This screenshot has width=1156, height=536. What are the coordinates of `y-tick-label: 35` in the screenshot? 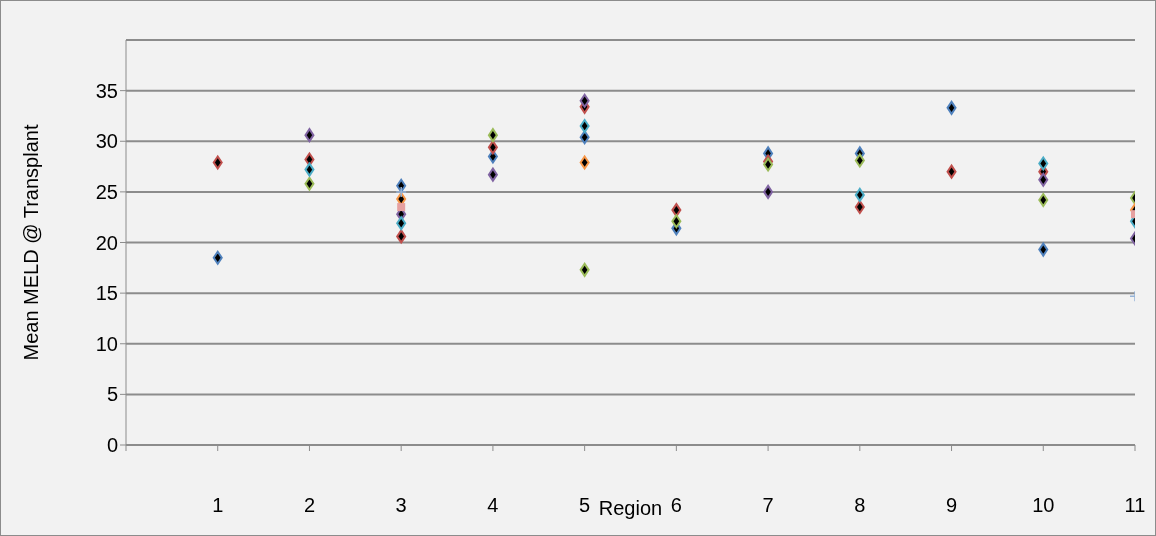 It's located at (106, 90).